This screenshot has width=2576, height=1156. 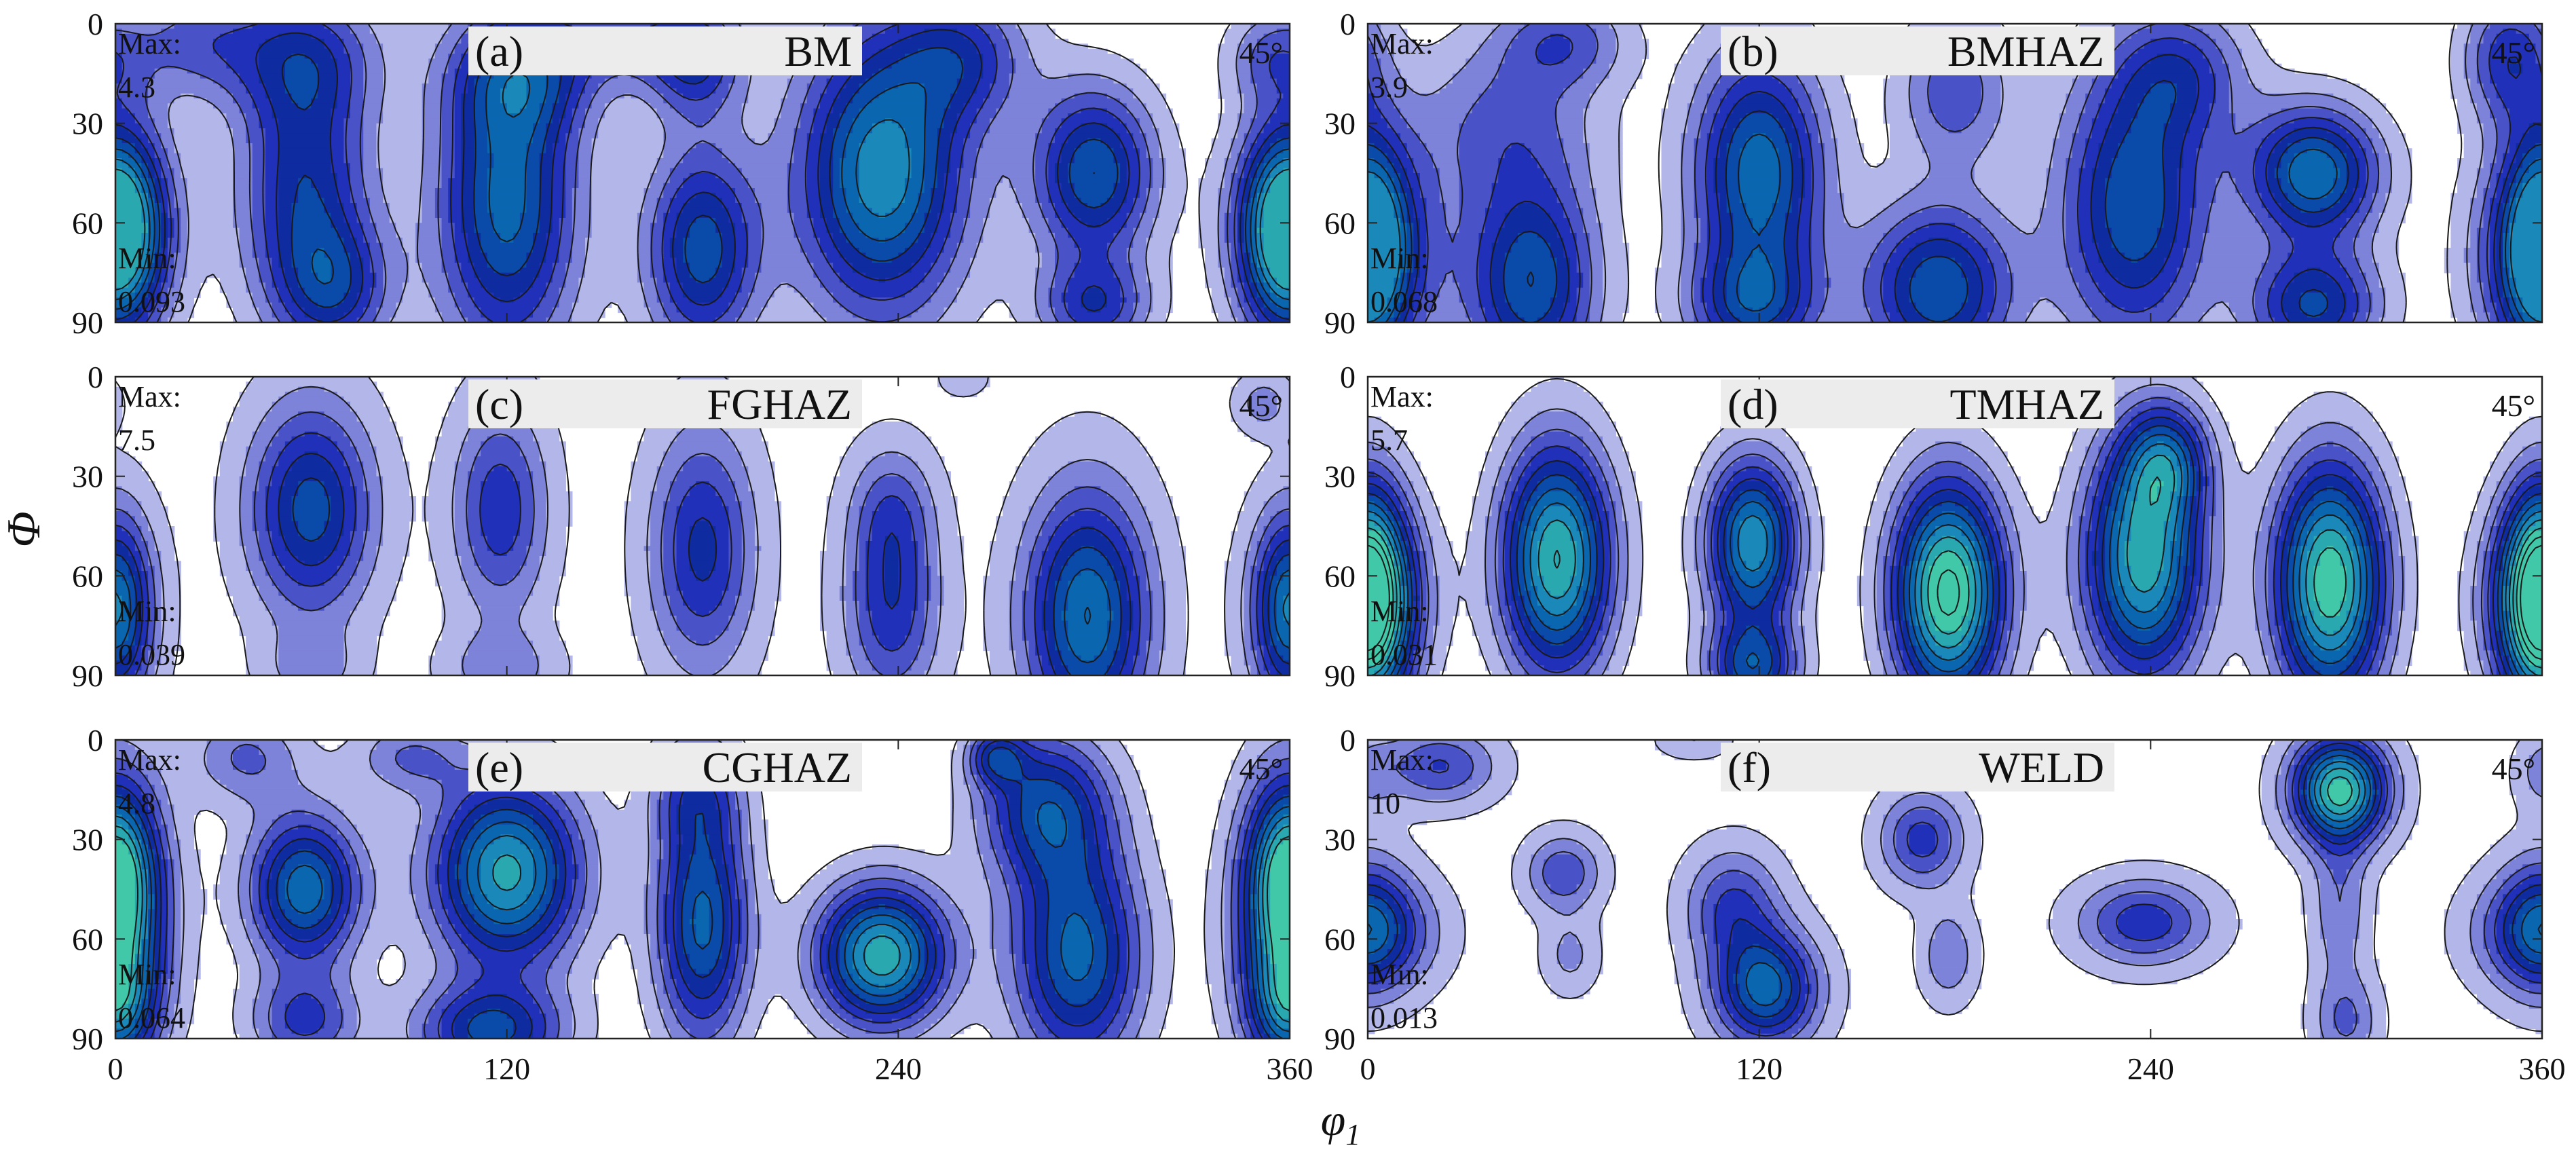 I want to click on max-value: 7.5, so click(x=136, y=440).